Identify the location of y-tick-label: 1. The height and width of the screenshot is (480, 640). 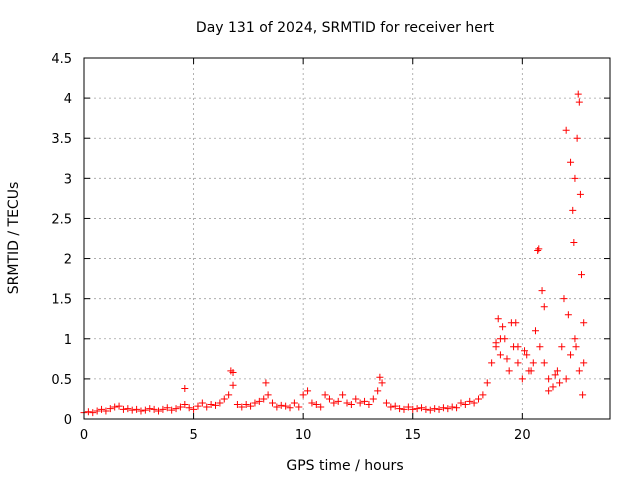
(68, 340).